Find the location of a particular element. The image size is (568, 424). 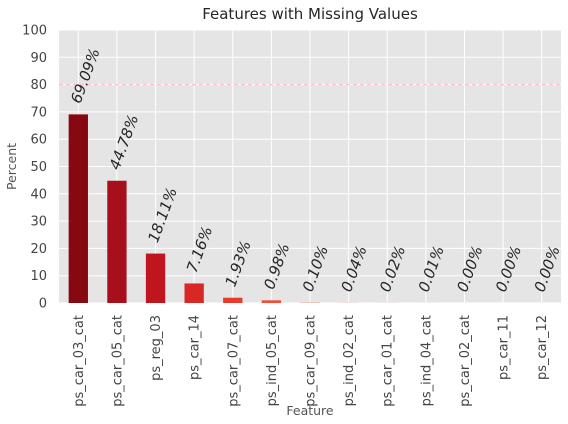

x-tick-label: ps_car_02_cat is located at coordinates (465, 361).